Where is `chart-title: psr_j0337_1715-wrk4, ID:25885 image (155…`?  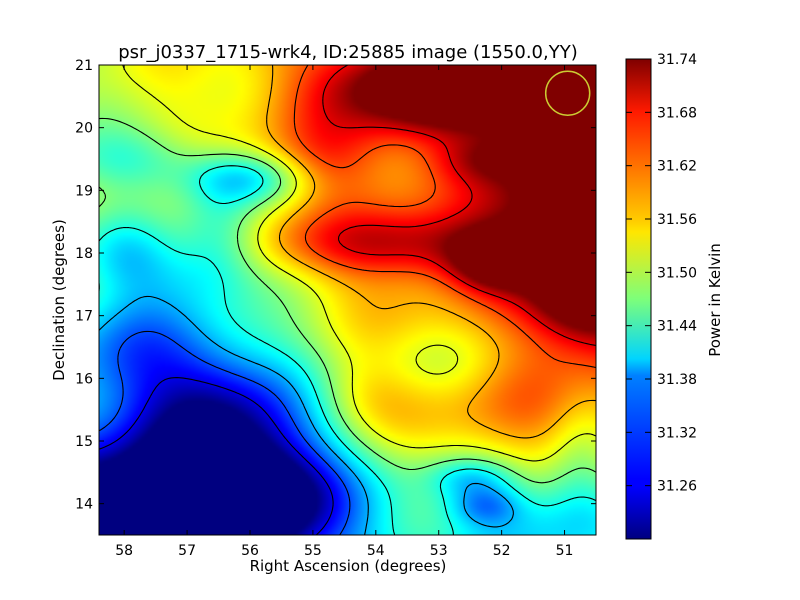 chart-title: psr_j0337_1715-wrk4, ID:25885 image (155… is located at coordinates (348, 52).